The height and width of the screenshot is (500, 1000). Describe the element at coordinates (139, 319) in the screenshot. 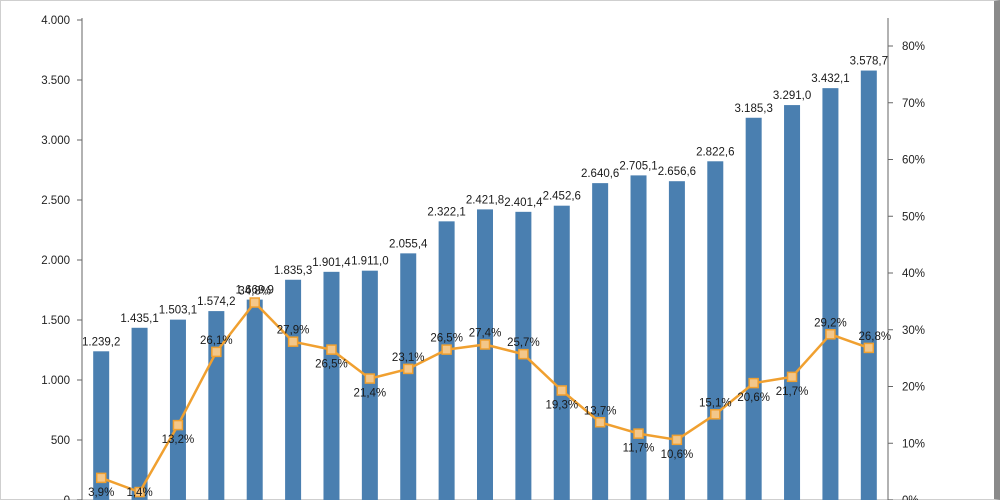

I see `bar-data-label: 1.435,1` at that location.